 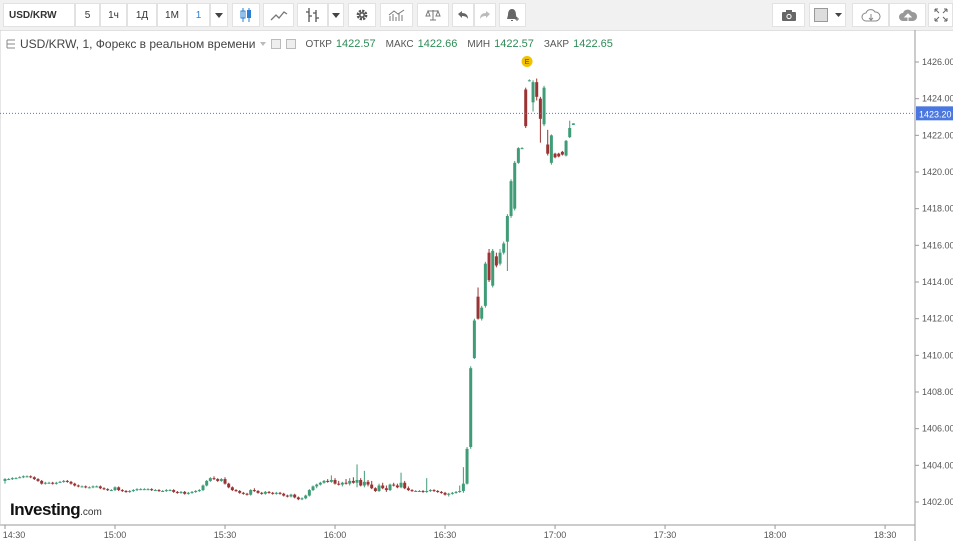 I want to click on high-value: 1422.66, so click(x=437, y=44).